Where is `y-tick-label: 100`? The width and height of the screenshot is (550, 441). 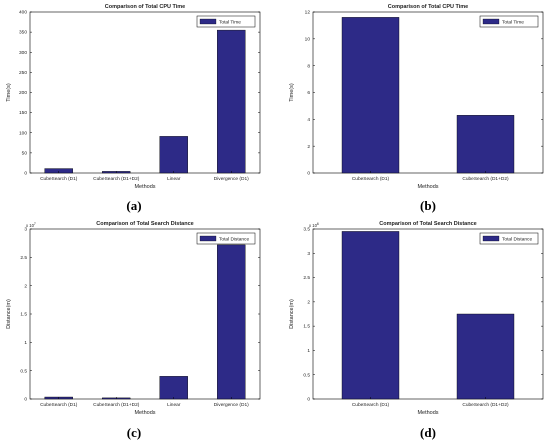
y-tick-label: 100 is located at coordinates (23, 133).